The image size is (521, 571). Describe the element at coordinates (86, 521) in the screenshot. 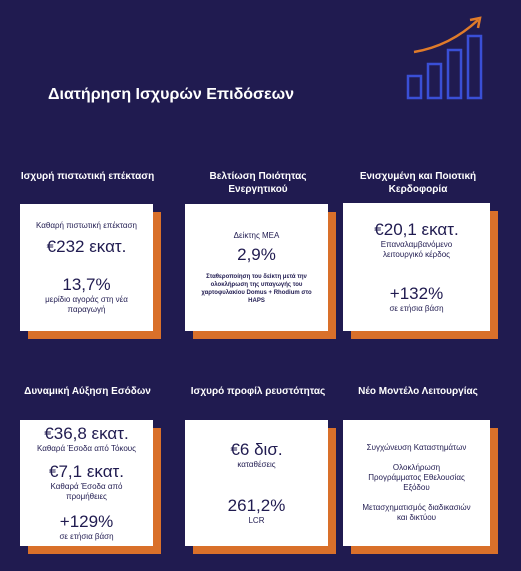

I see `card-figure: +129%` at that location.